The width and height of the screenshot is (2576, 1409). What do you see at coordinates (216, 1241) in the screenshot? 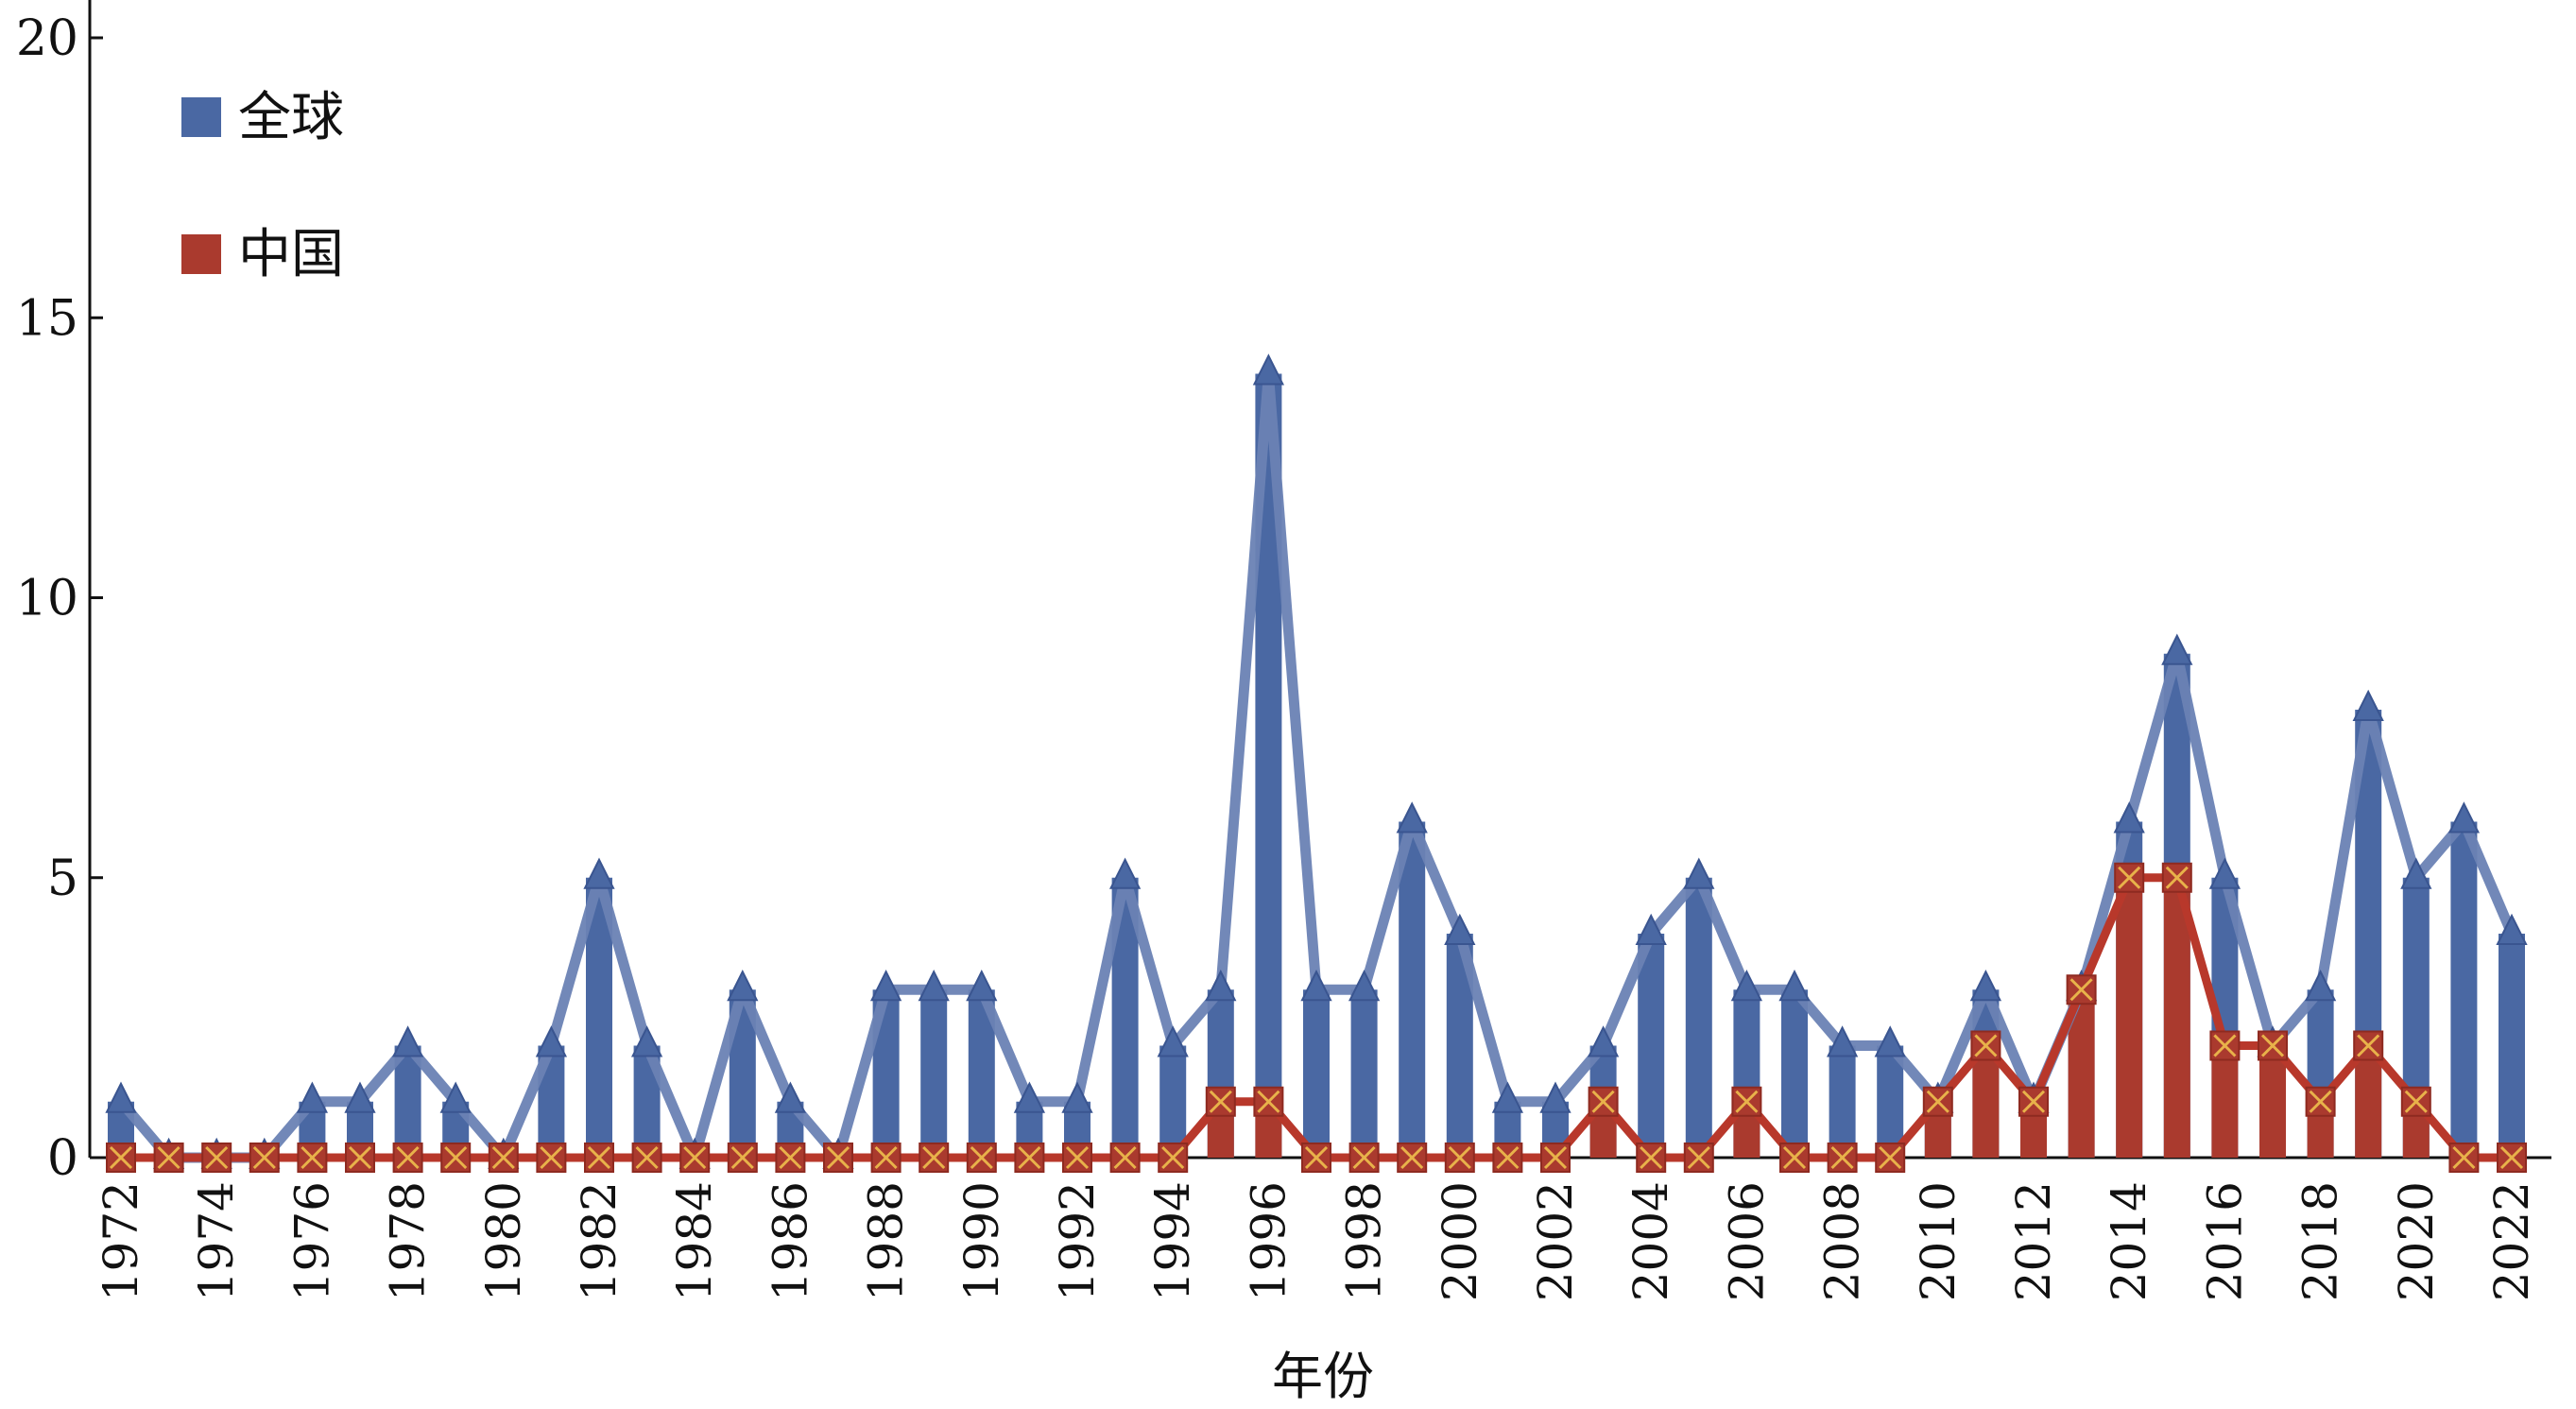
I see `x-tick-label: 1974` at bounding box center [216, 1241].